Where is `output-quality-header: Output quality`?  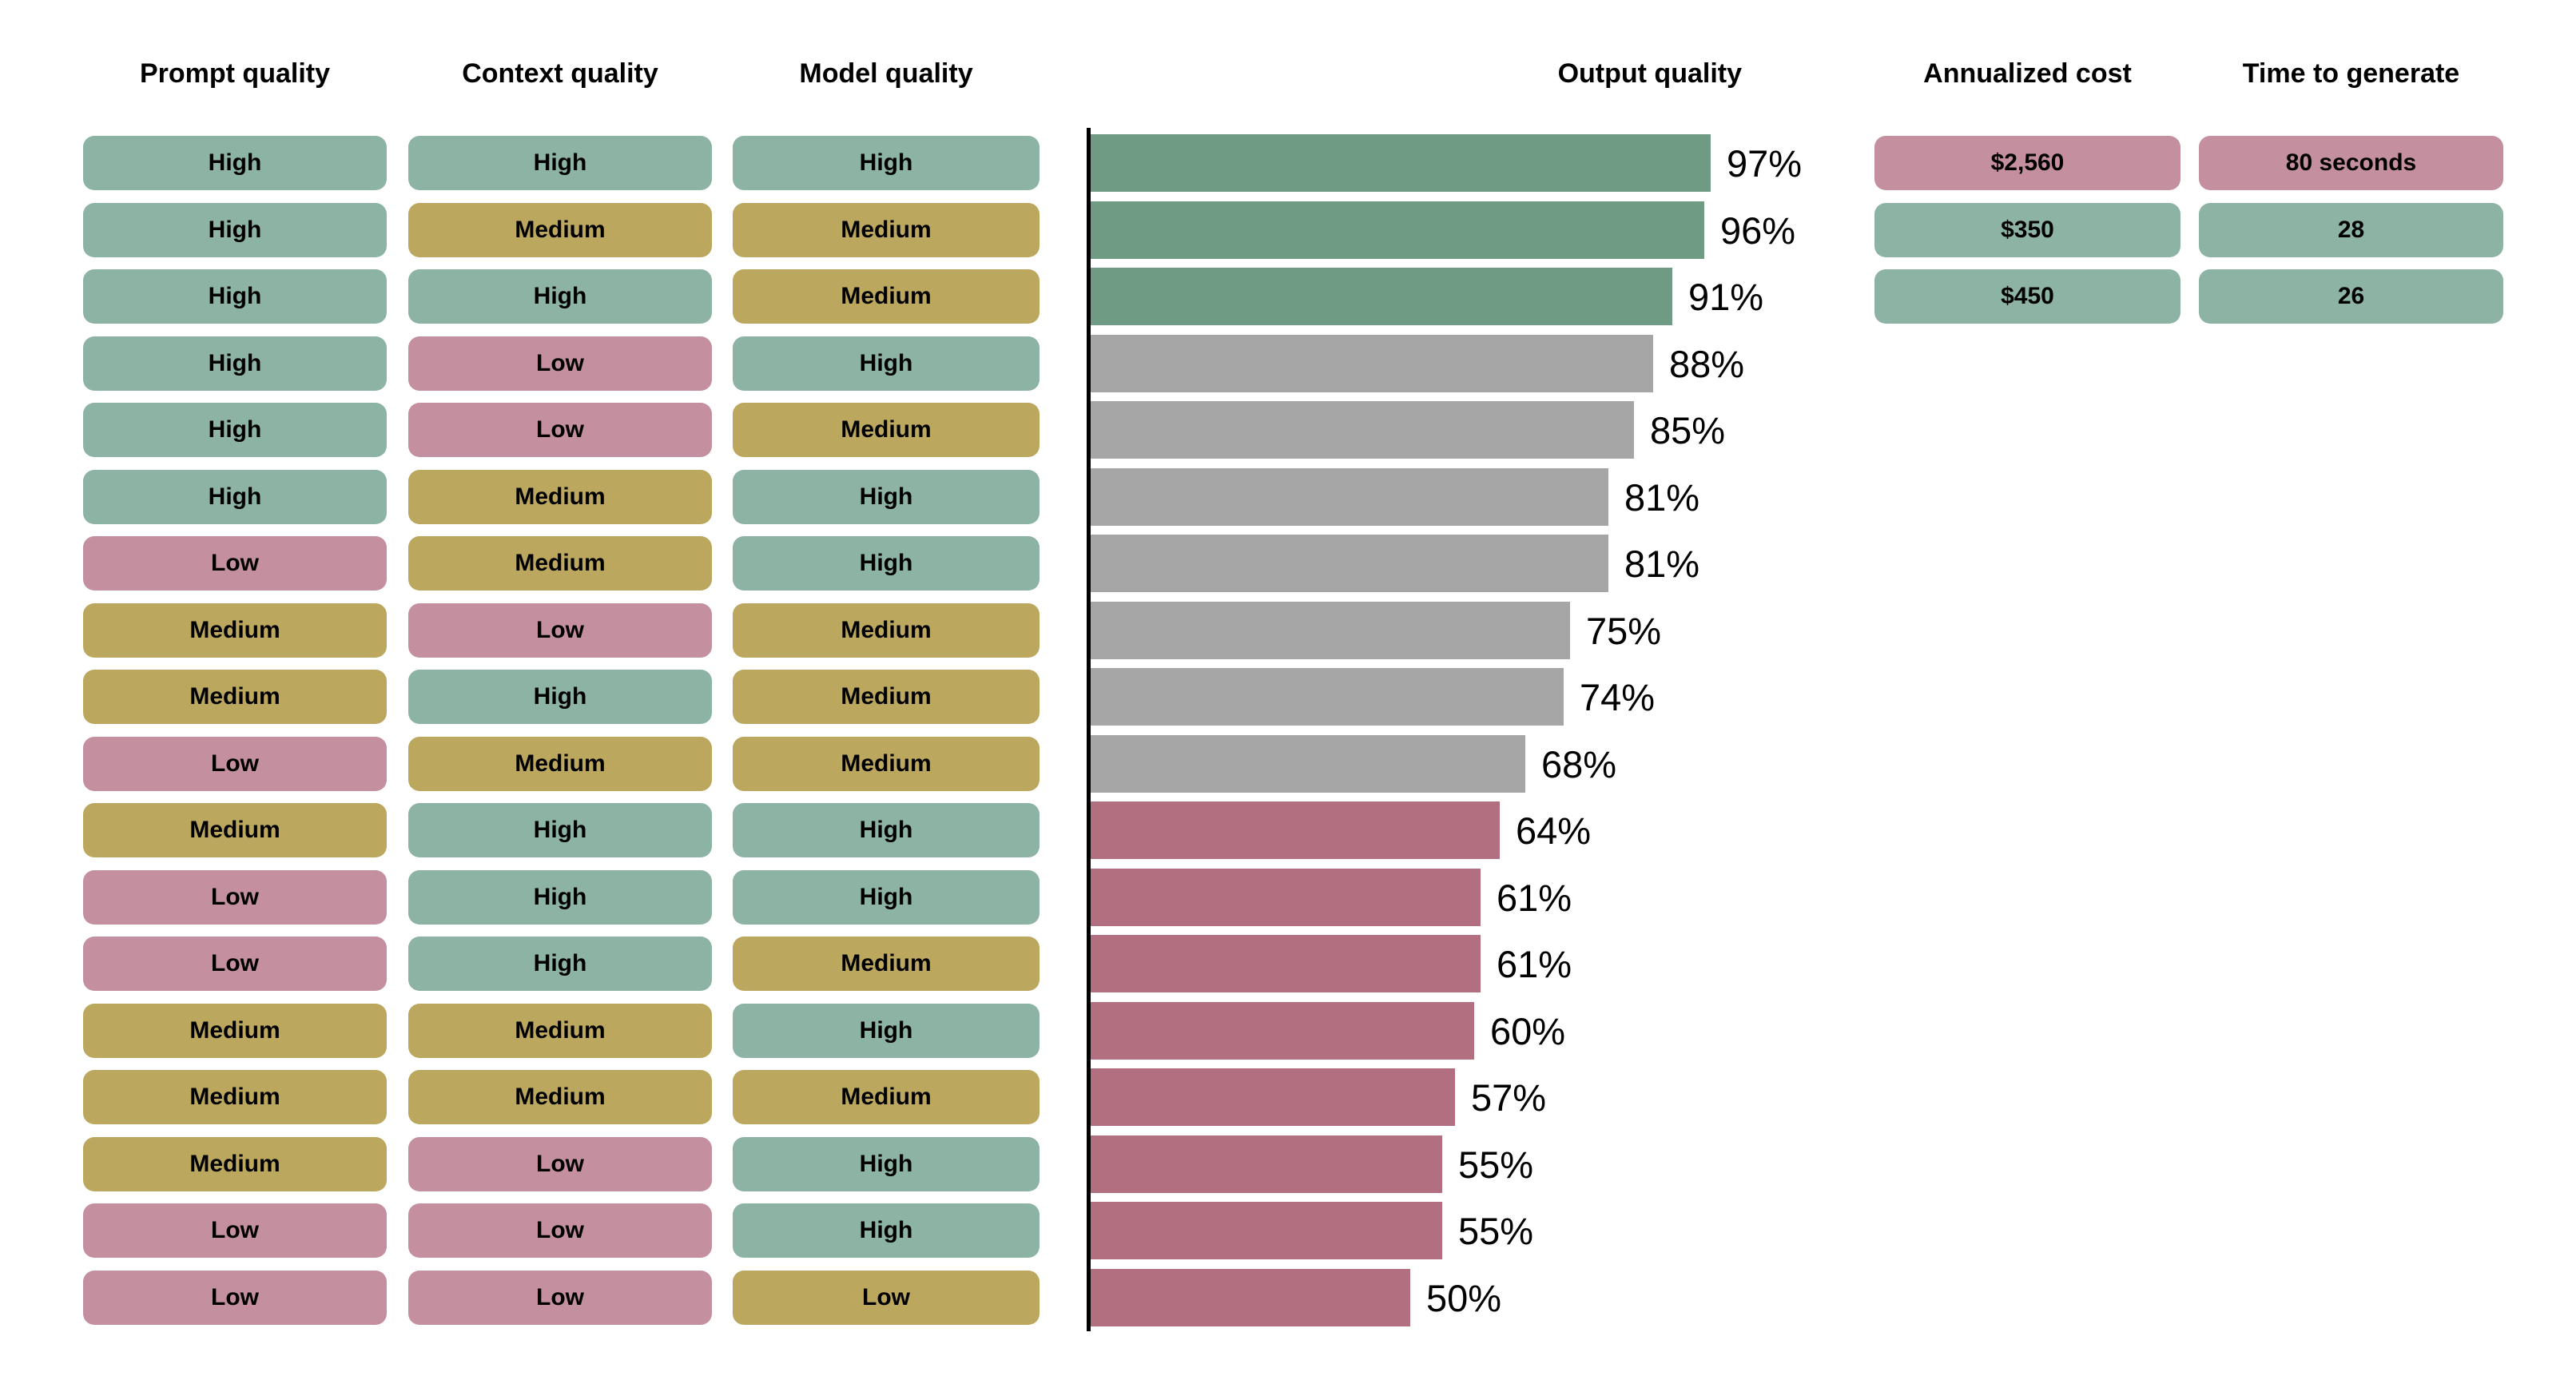
output-quality-header: Output quality is located at coordinates (1649, 73).